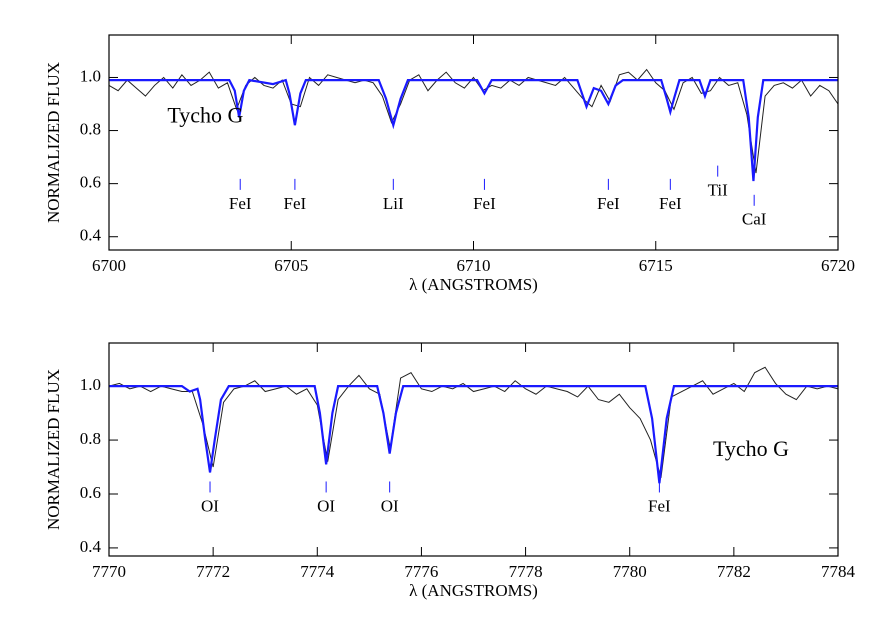 Image resolution: width=872 pixels, height=623 pixels. I want to click on x-tick-label: 7776, so click(421, 571).